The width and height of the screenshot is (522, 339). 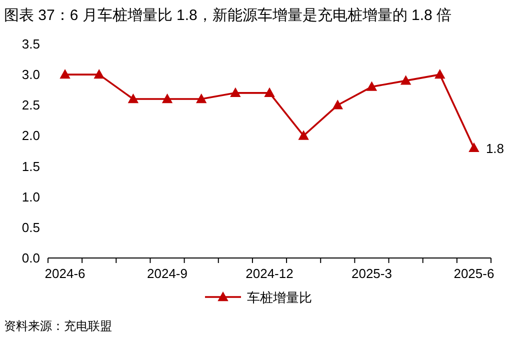 What do you see at coordinates (31, 136) in the screenshot?
I see `y-tick-label: 2.0` at bounding box center [31, 136].